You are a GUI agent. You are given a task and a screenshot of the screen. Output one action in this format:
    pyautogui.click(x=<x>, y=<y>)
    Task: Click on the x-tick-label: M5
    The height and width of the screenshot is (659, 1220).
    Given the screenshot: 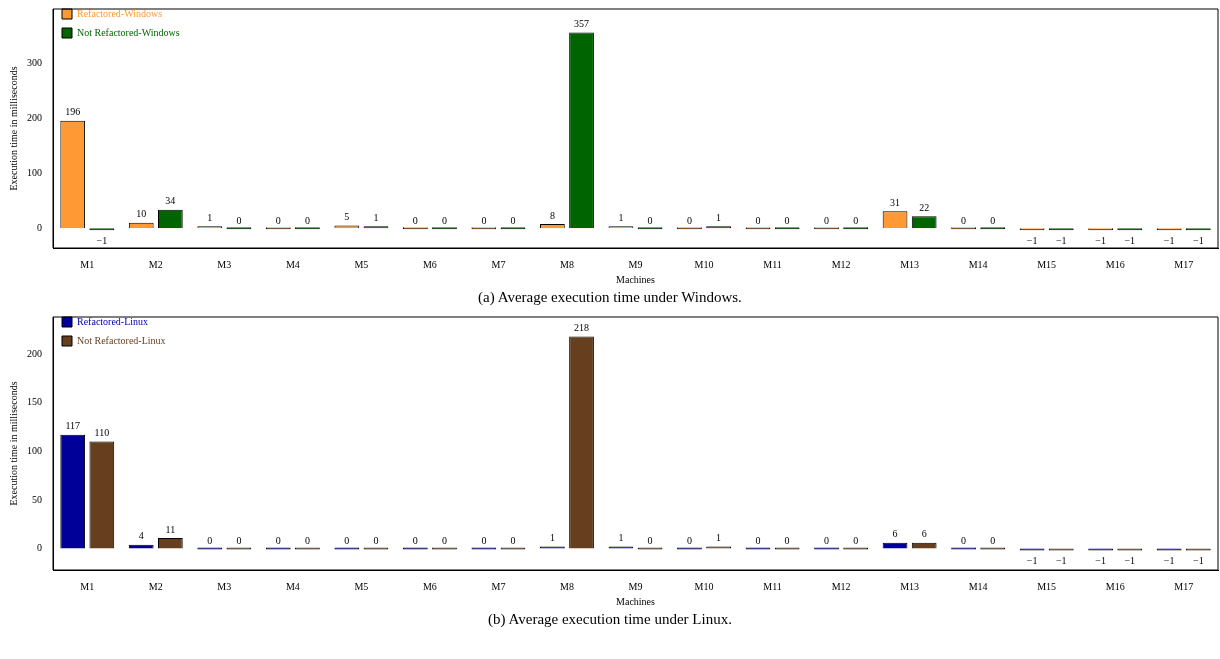 What is the action you would take?
    pyautogui.click(x=361, y=586)
    